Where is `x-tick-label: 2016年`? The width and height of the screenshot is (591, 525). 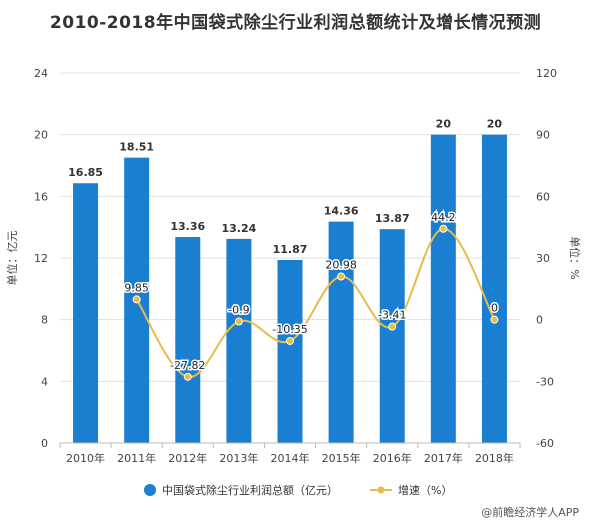
x-tick-label: 2016年 is located at coordinates (392, 458).